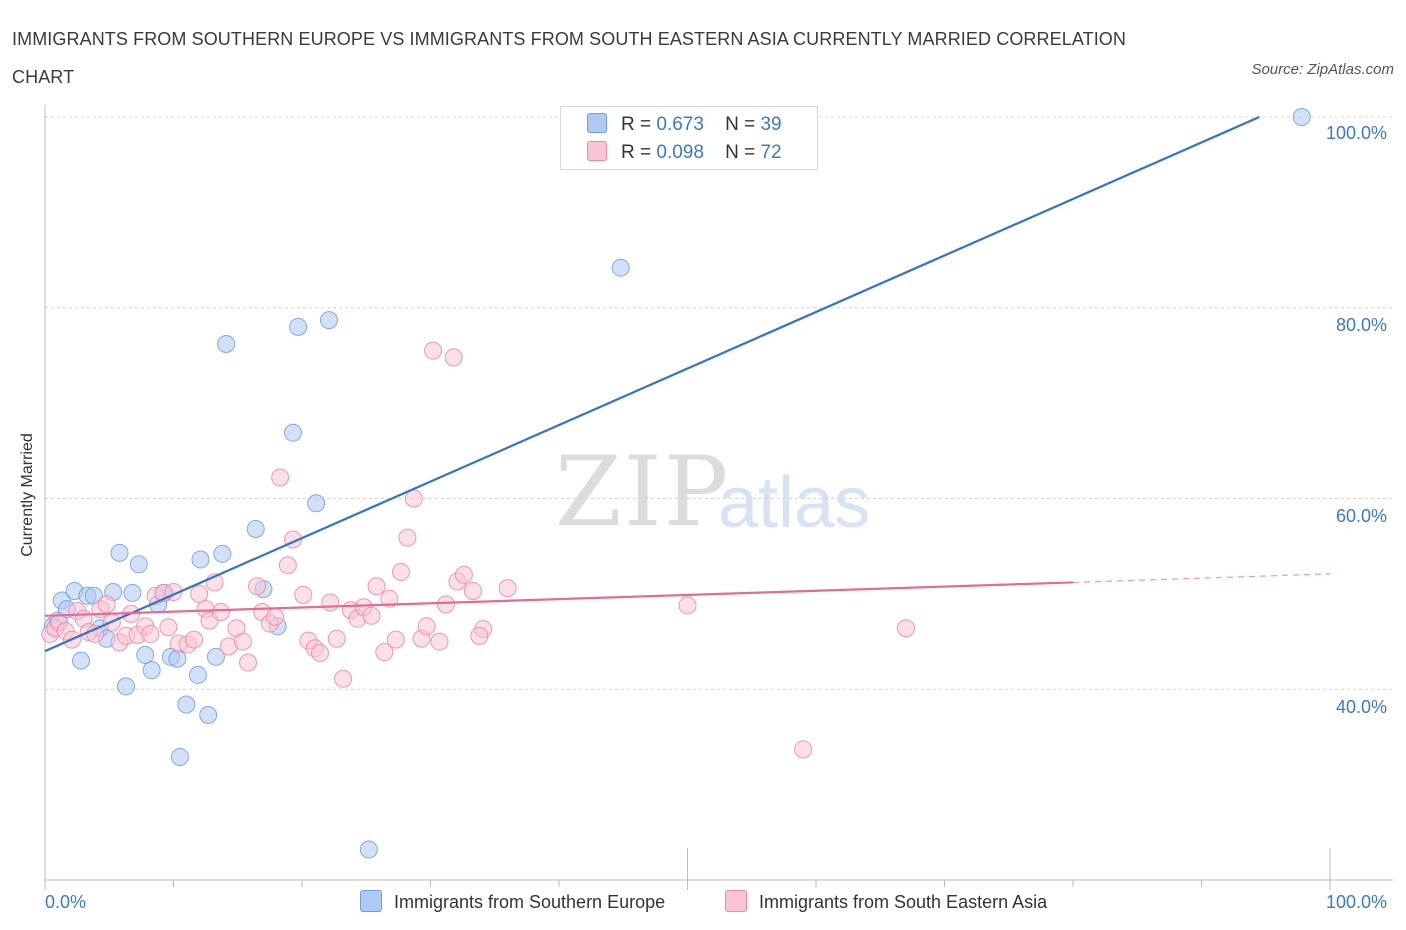  Describe the element at coordinates (597, 151) in the screenshot. I see `swatch-south-eastern-asia` at that location.